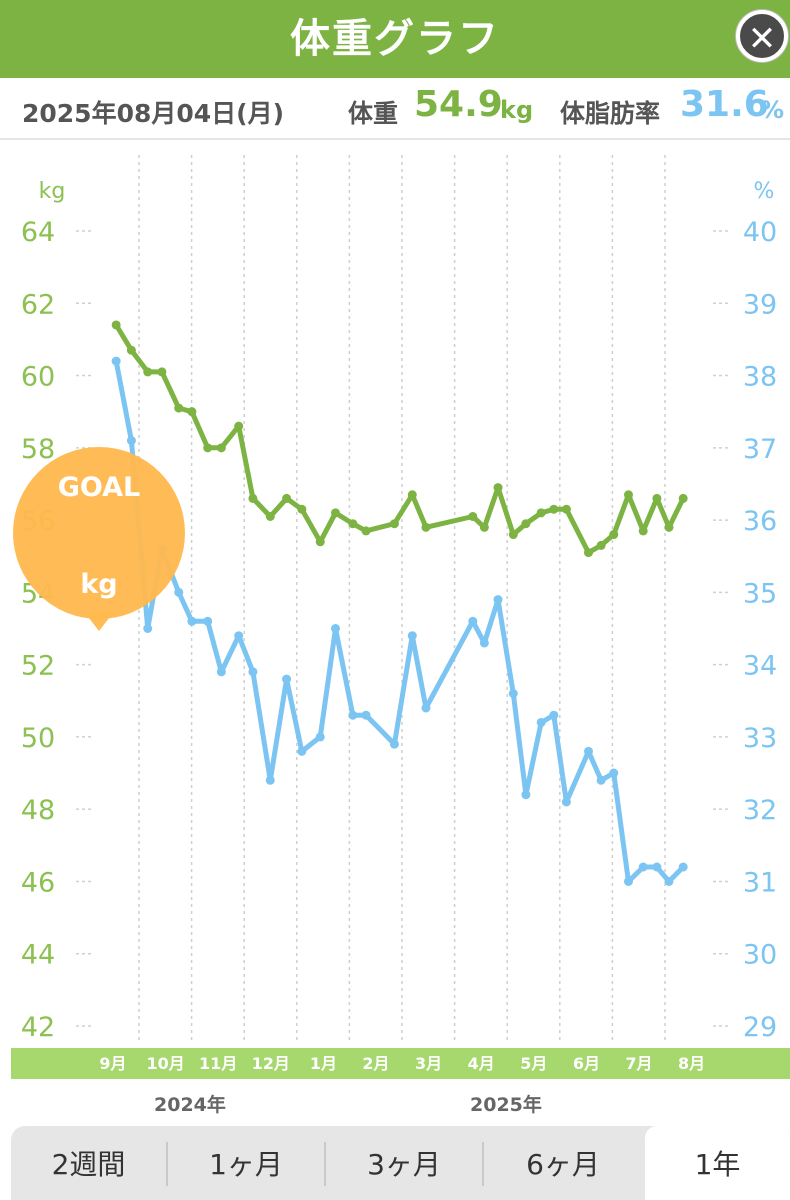 The image size is (790, 1200). I want to click on month-label: 5月, so click(533, 1063).